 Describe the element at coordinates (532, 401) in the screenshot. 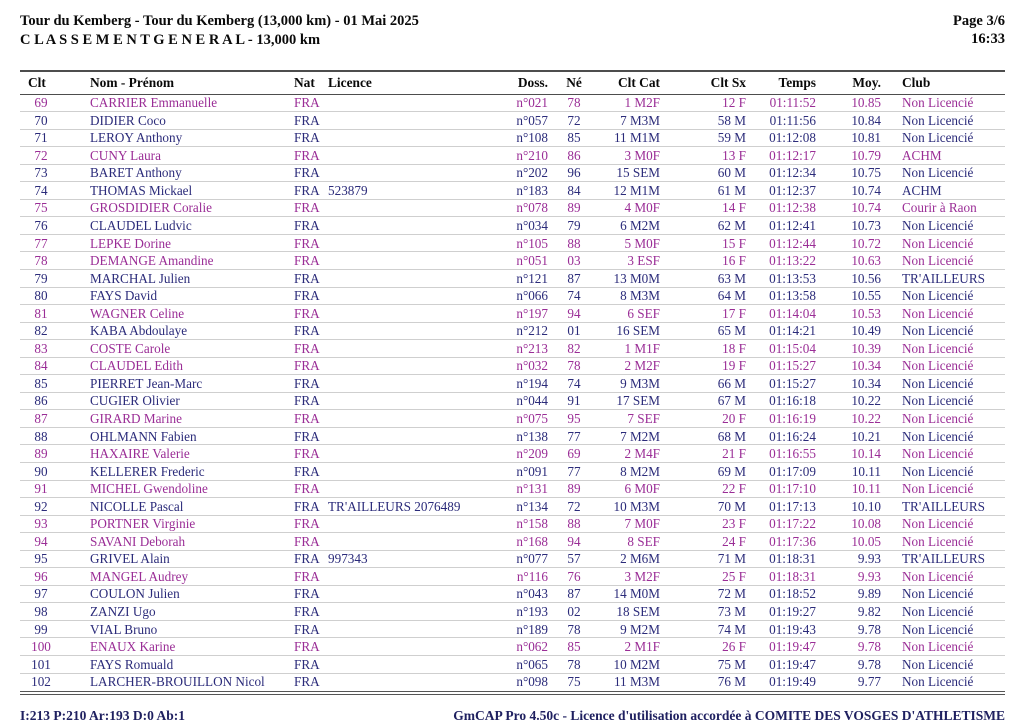

I see `cell-bib: n°044` at that location.